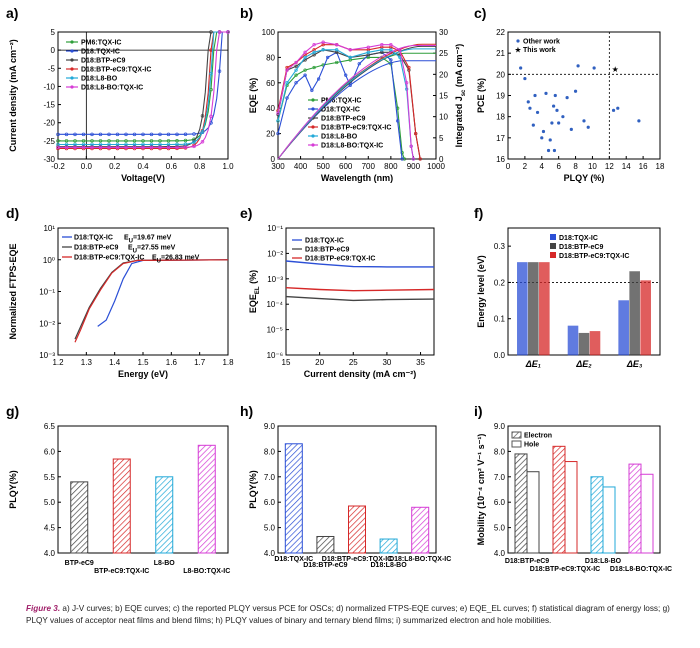 This screenshot has height=648, width=700. Describe the element at coordinates (634, 364) in the screenshot. I see `x-category-label: ΔE₃` at that location.